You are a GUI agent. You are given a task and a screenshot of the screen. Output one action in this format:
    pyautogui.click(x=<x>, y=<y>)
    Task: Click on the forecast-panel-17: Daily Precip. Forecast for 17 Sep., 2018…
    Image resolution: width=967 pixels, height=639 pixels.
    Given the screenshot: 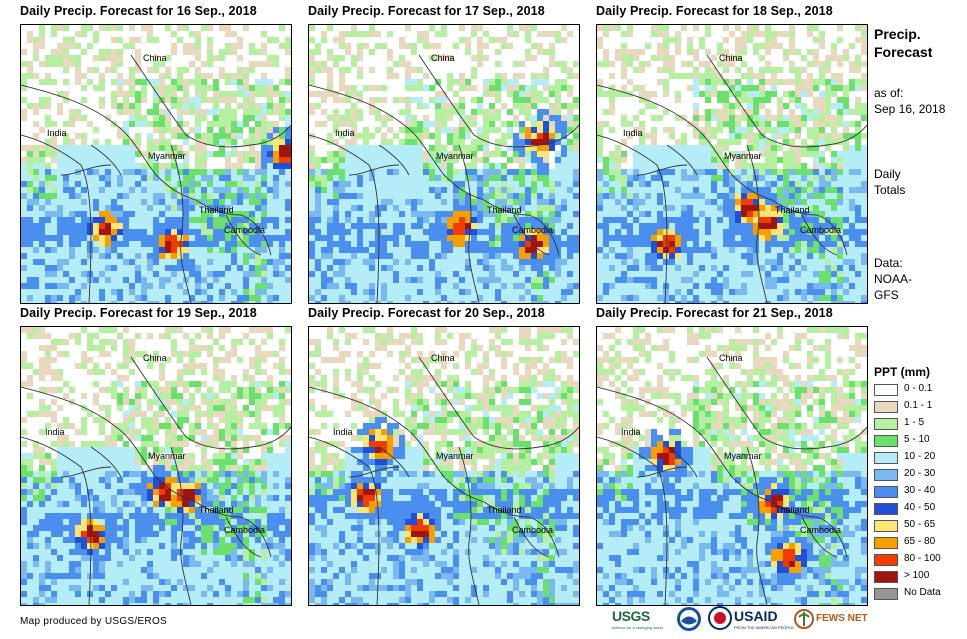 What is the action you would take?
    pyautogui.click(x=453, y=154)
    